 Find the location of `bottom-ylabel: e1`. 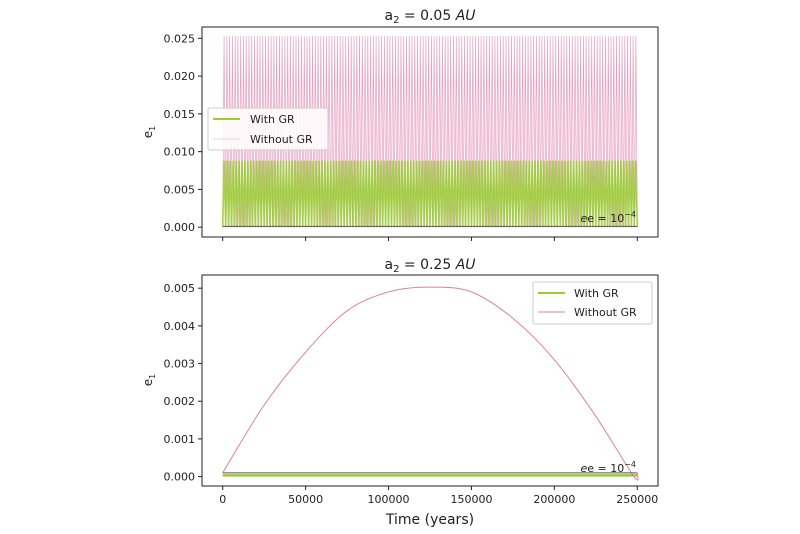

bottom-ylabel: e1 is located at coordinates (149, 380).